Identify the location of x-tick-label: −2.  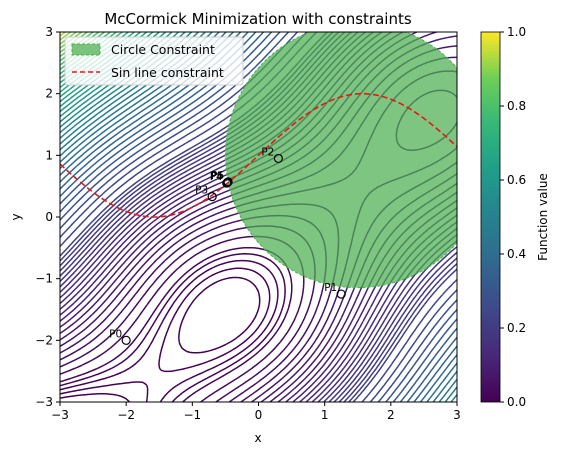
(126, 415).